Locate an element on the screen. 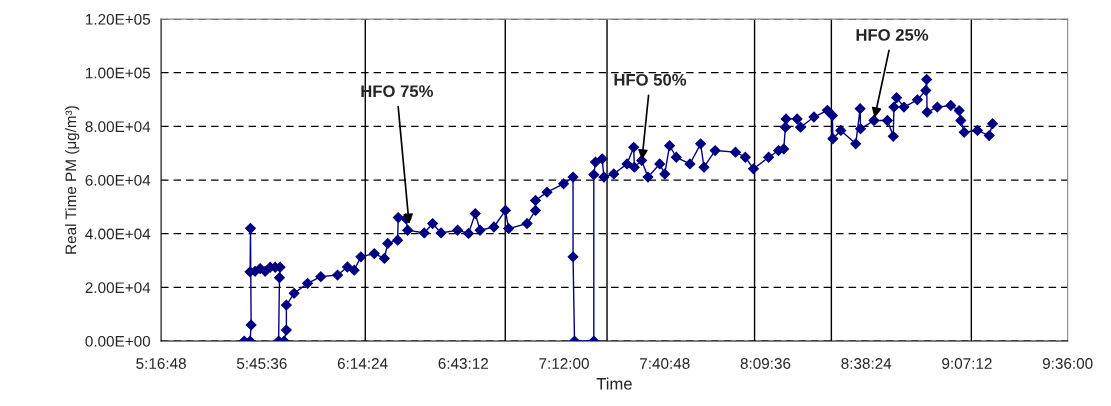 The image size is (1111, 406). annotation: HFO 50% is located at coordinates (650, 79).